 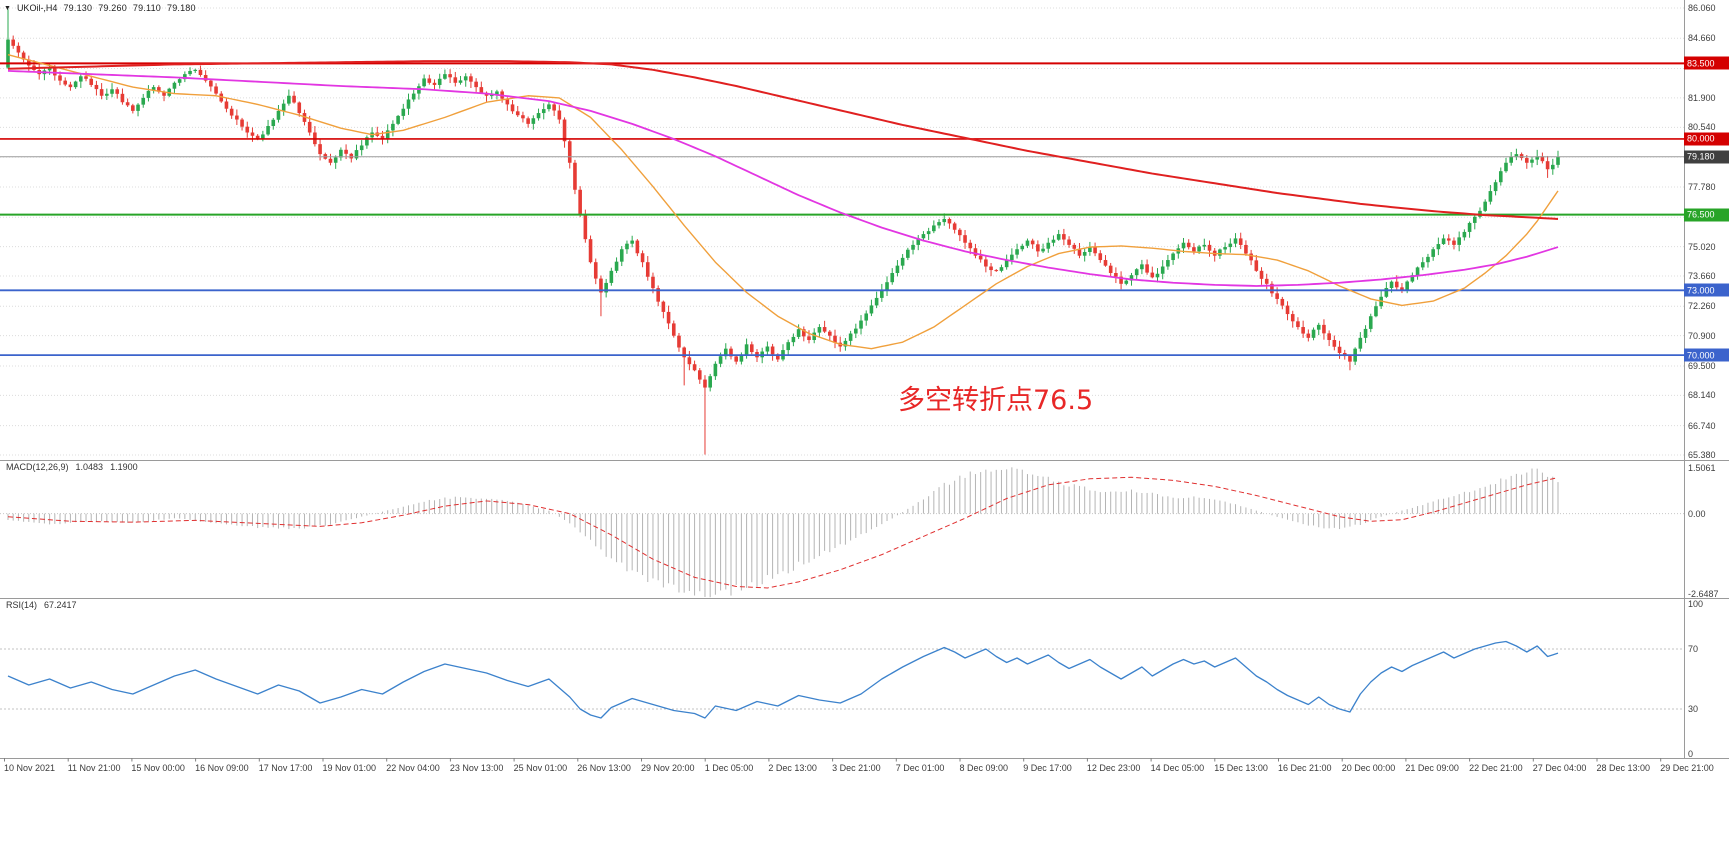 I want to click on time-axis-label: 17 Nov 17:00, so click(x=285, y=768).